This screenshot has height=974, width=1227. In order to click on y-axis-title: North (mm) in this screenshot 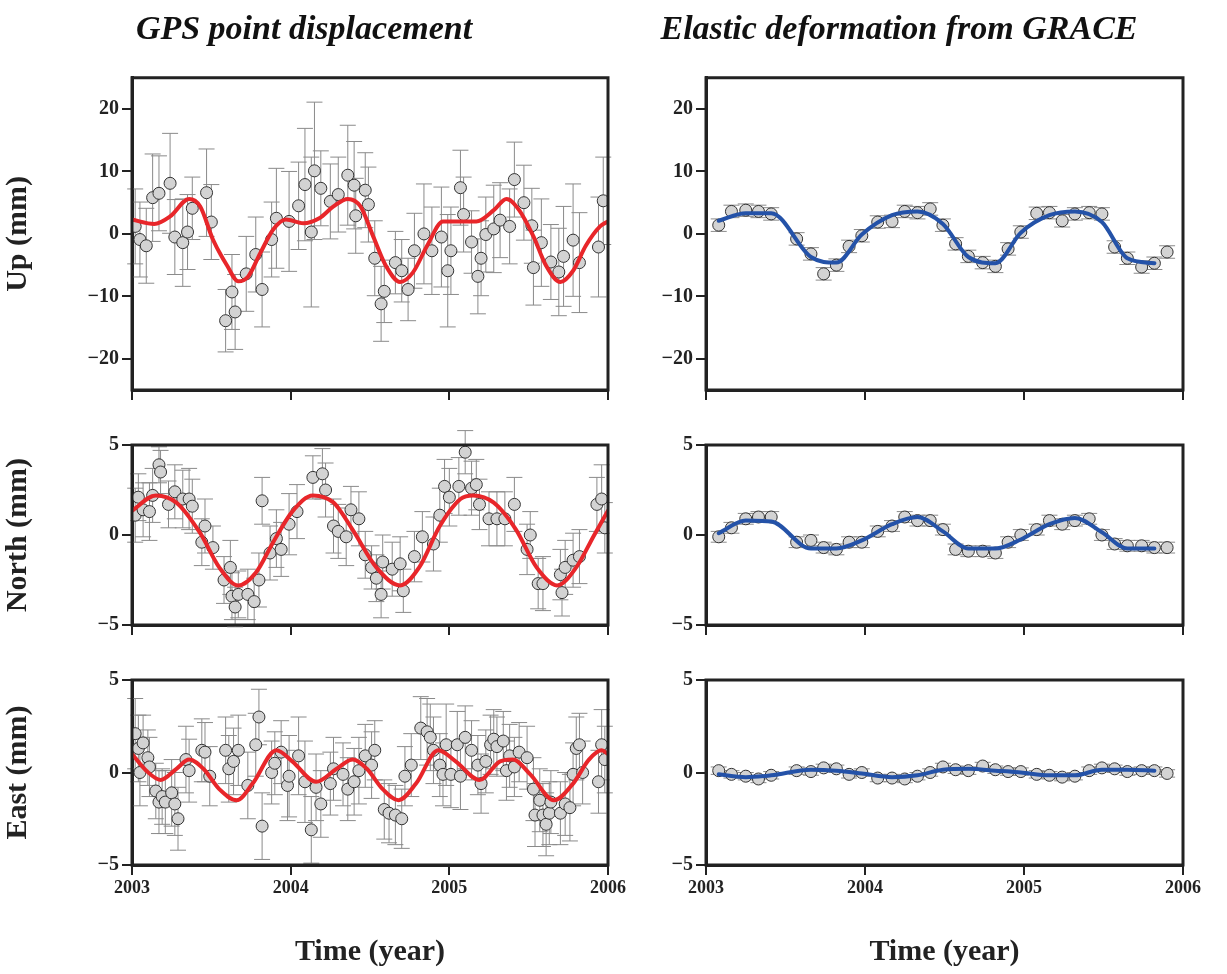, I will do `click(16, 535)`.